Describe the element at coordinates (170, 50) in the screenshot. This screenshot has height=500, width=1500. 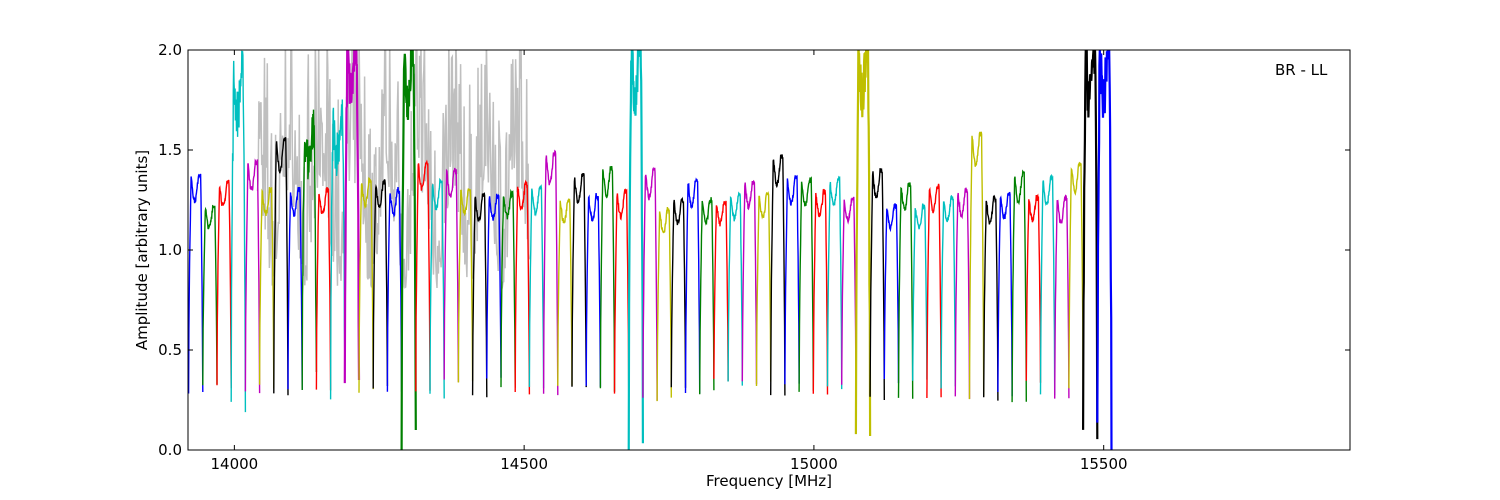
I see `y-tick-label: 2.0` at that location.